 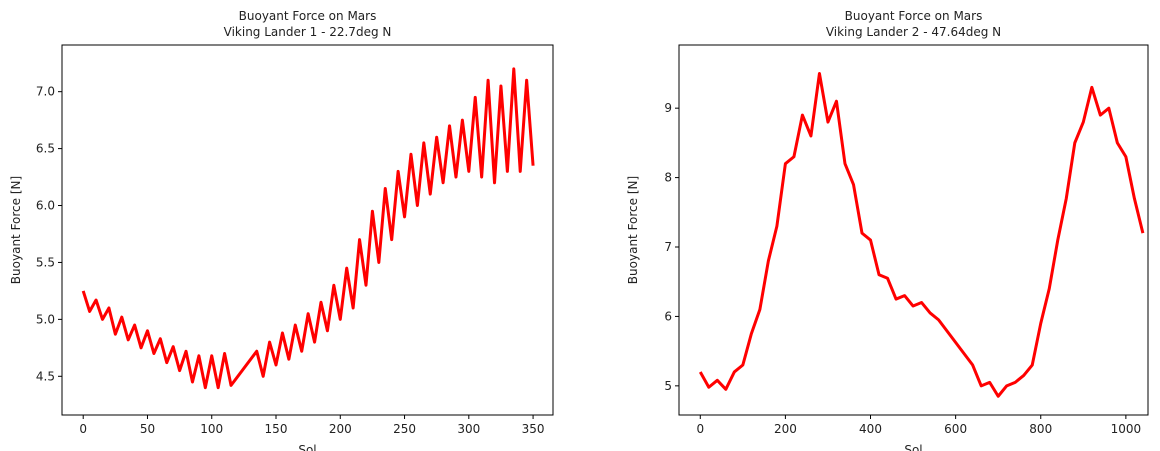 What do you see at coordinates (276, 429) in the screenshot?
I see `x-tick-label: 150` at bounding box center [276, 429].